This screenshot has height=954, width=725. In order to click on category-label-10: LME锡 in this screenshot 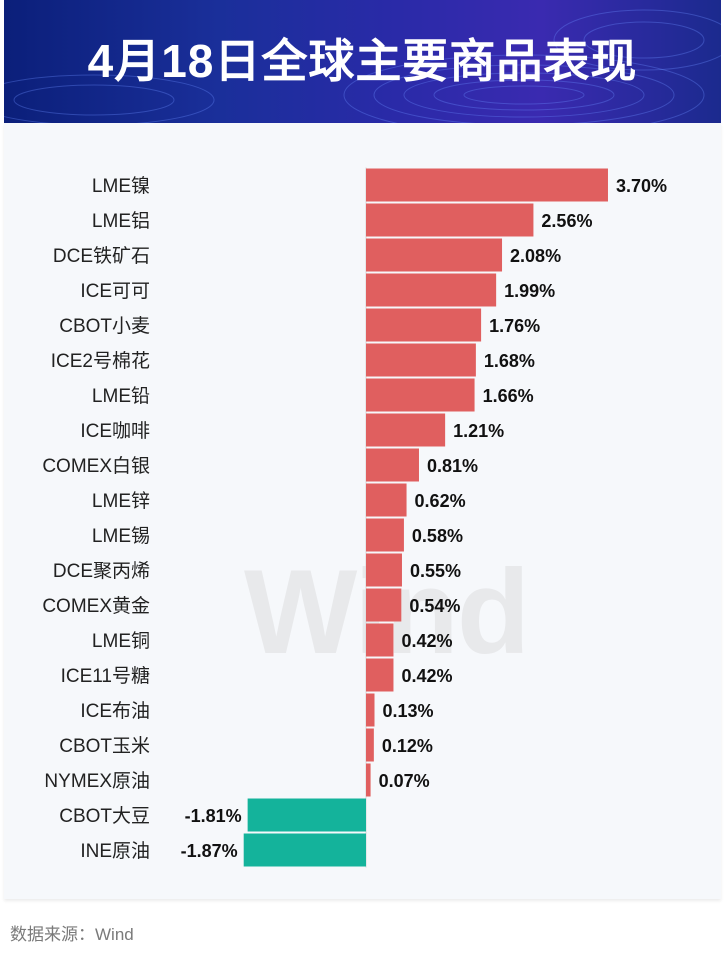, I will do `click(121, 536)`.